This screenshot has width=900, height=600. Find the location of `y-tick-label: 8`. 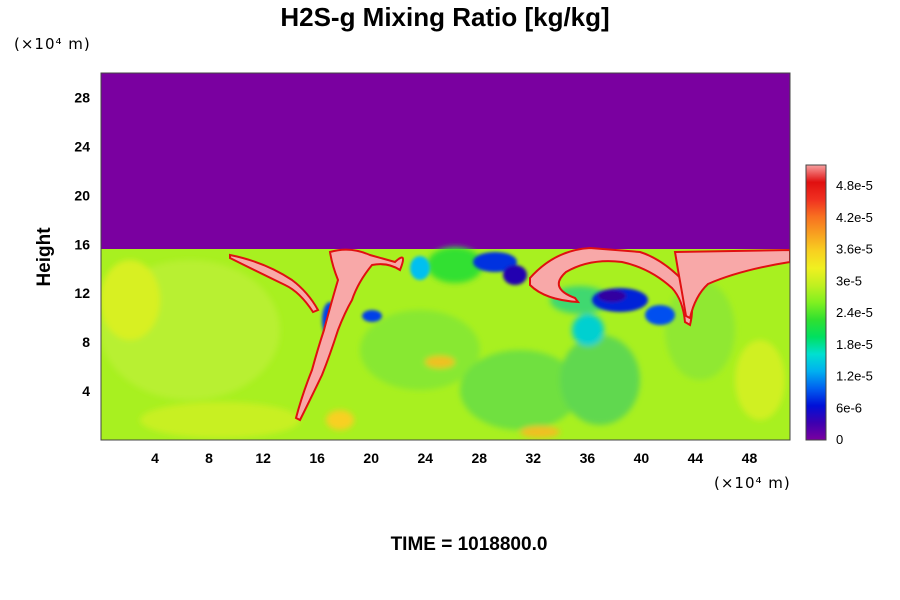

y-tick-label: 8 is located at coordinates (86, 342).